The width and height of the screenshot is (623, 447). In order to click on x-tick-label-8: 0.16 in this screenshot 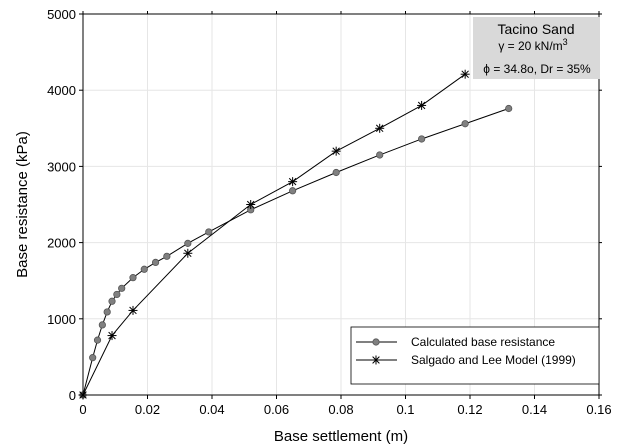, I will do `click(598, 409)`.